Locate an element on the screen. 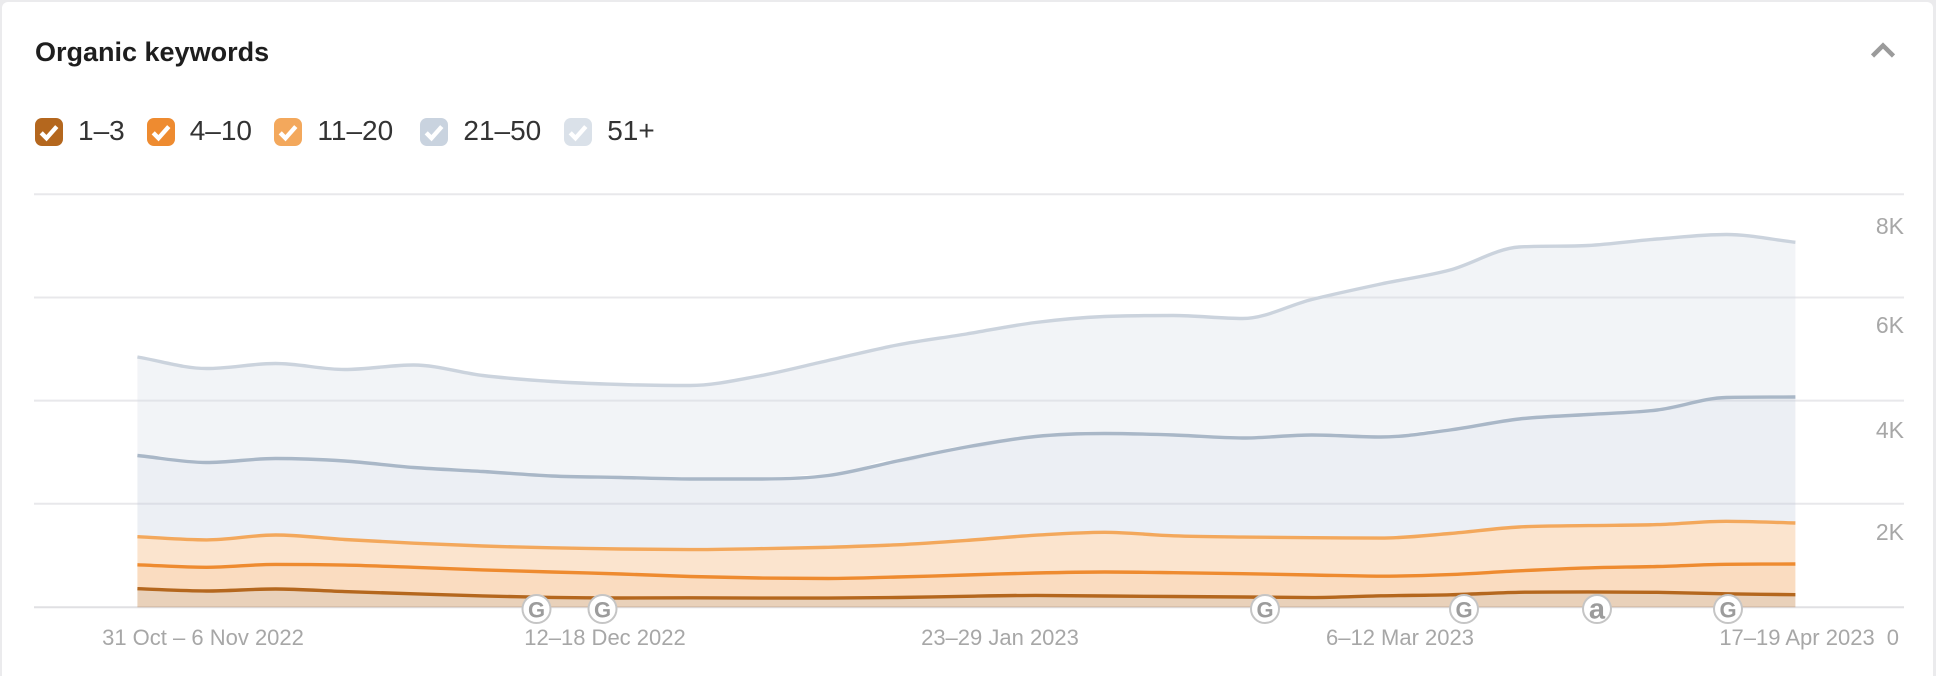 Image resolution: width=1936 pixels, height=676 pixels. svg-text: 4K is located at coordinates (1890, 430).